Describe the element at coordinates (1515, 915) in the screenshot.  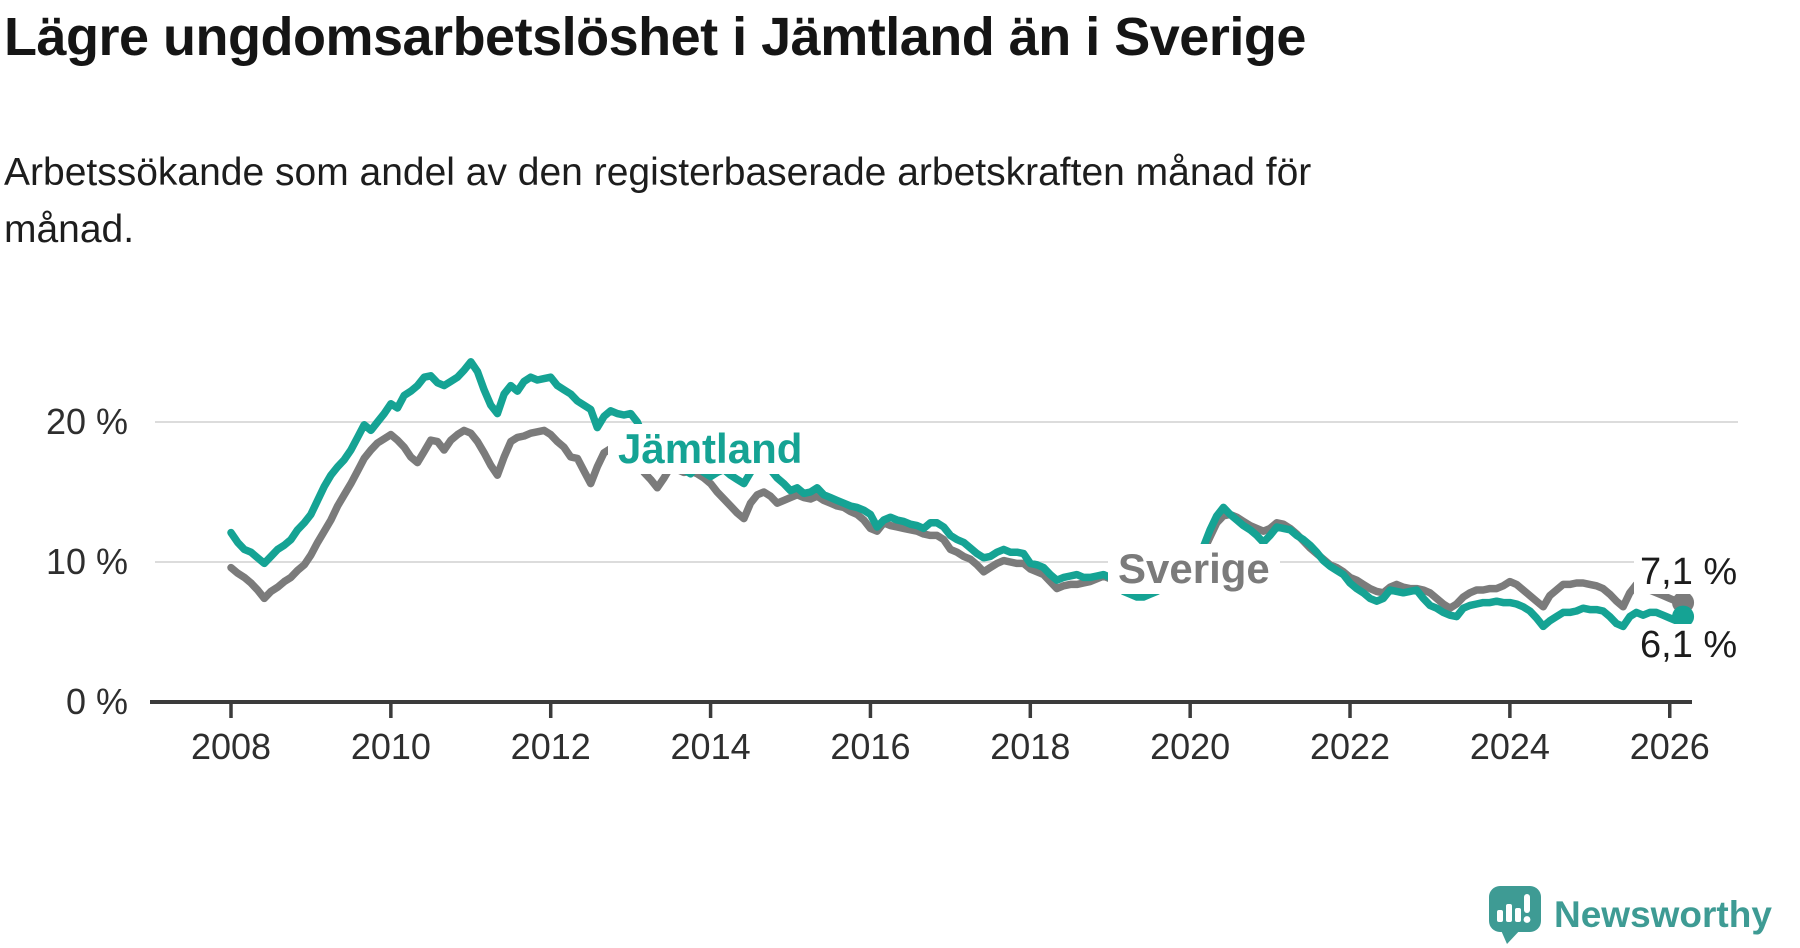
I see `newsworthy-logo-icon` at that location.